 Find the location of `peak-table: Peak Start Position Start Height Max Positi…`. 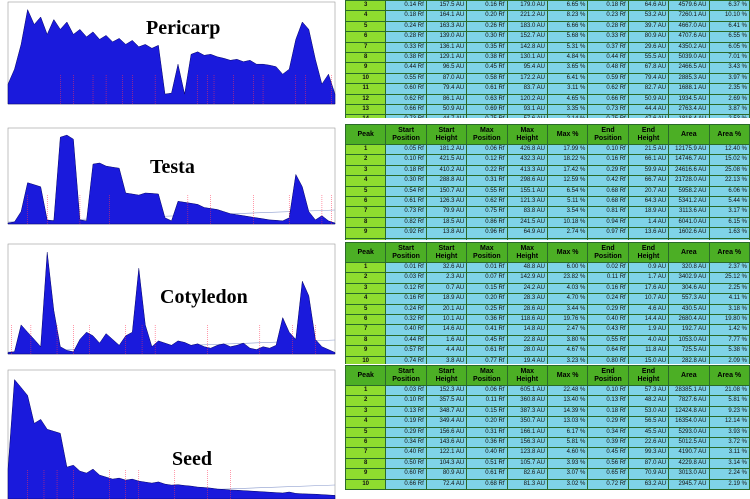

peak-table: Peak Start Position Start Height Max Positi… is located at coordinates (547, 428).